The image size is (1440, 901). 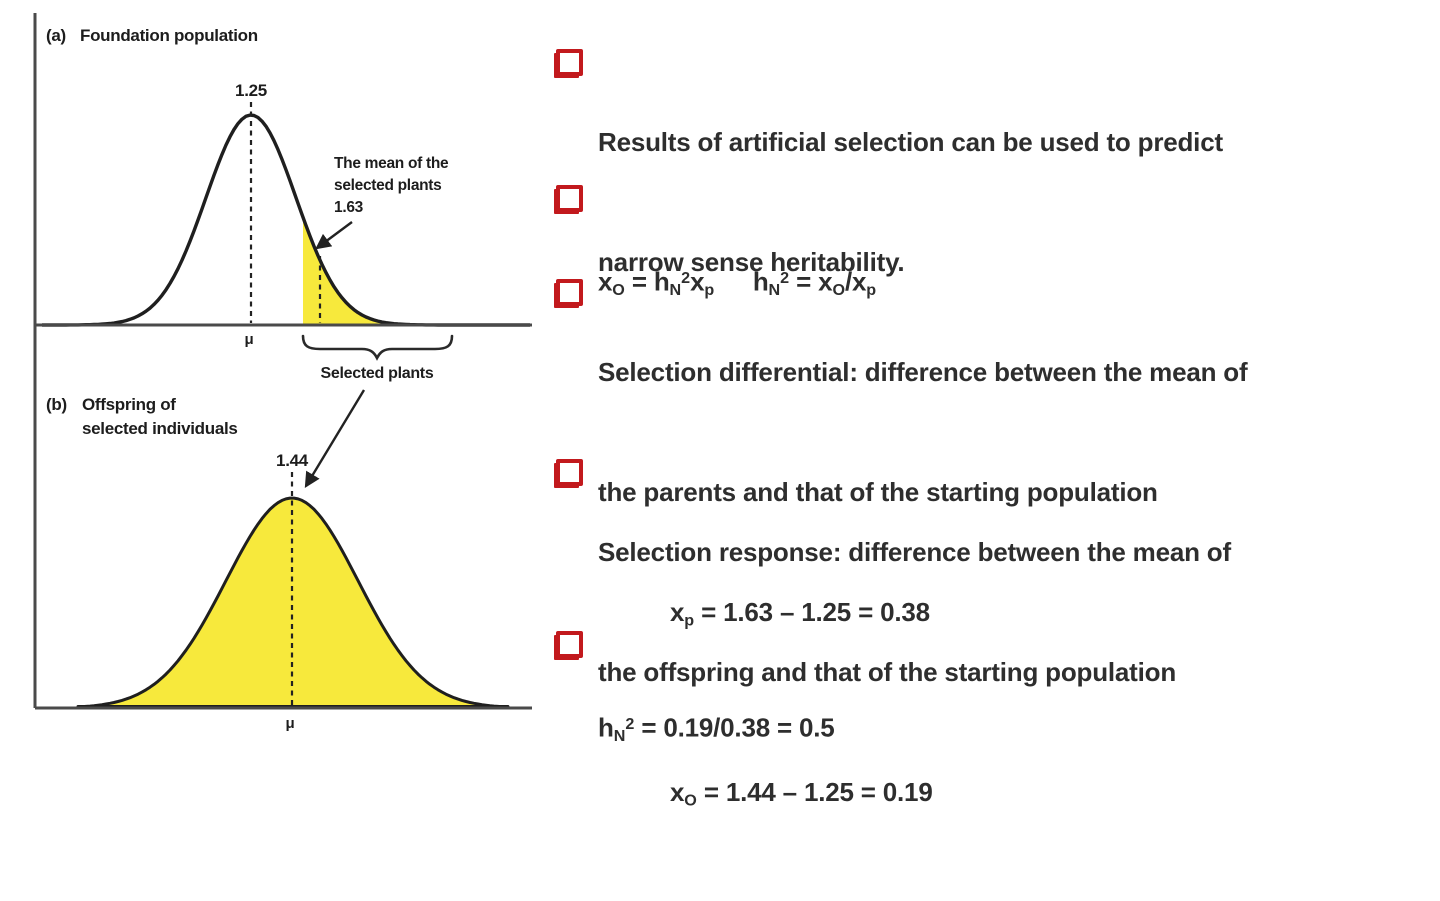 I want to click on panel-b-title-line-1: Offspring of, so click(x=129, y=404).